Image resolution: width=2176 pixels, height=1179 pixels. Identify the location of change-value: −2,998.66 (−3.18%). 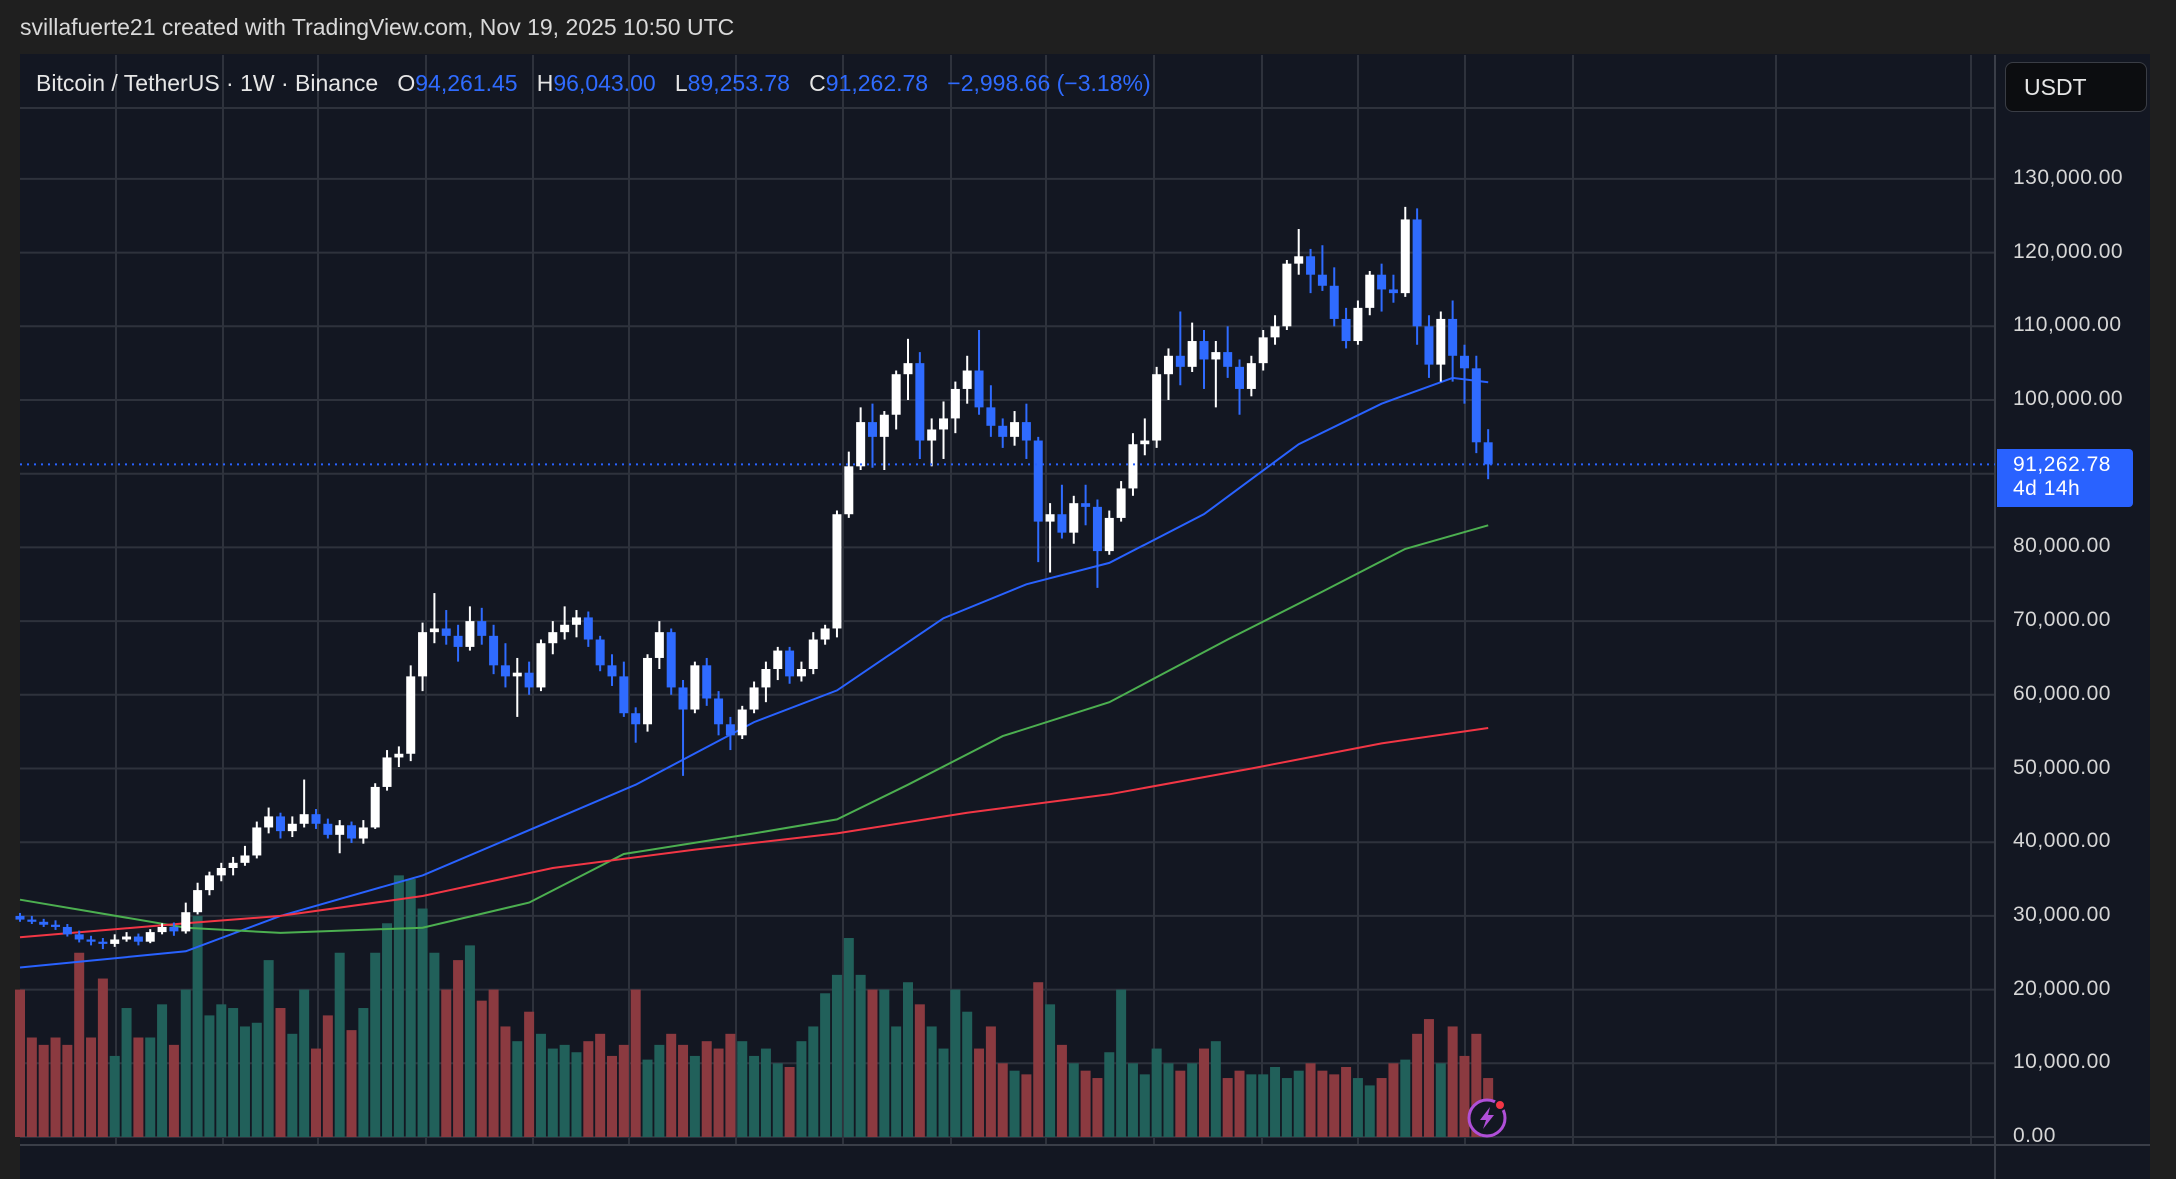
(1049, 83).